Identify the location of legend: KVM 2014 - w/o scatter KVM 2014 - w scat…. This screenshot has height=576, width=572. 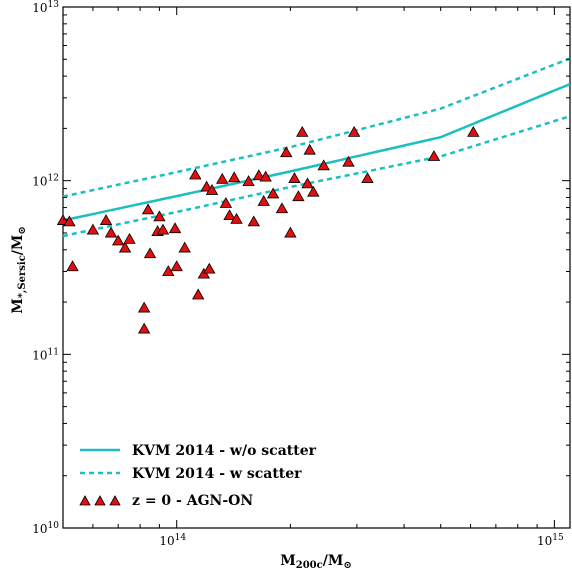
(198, 476).